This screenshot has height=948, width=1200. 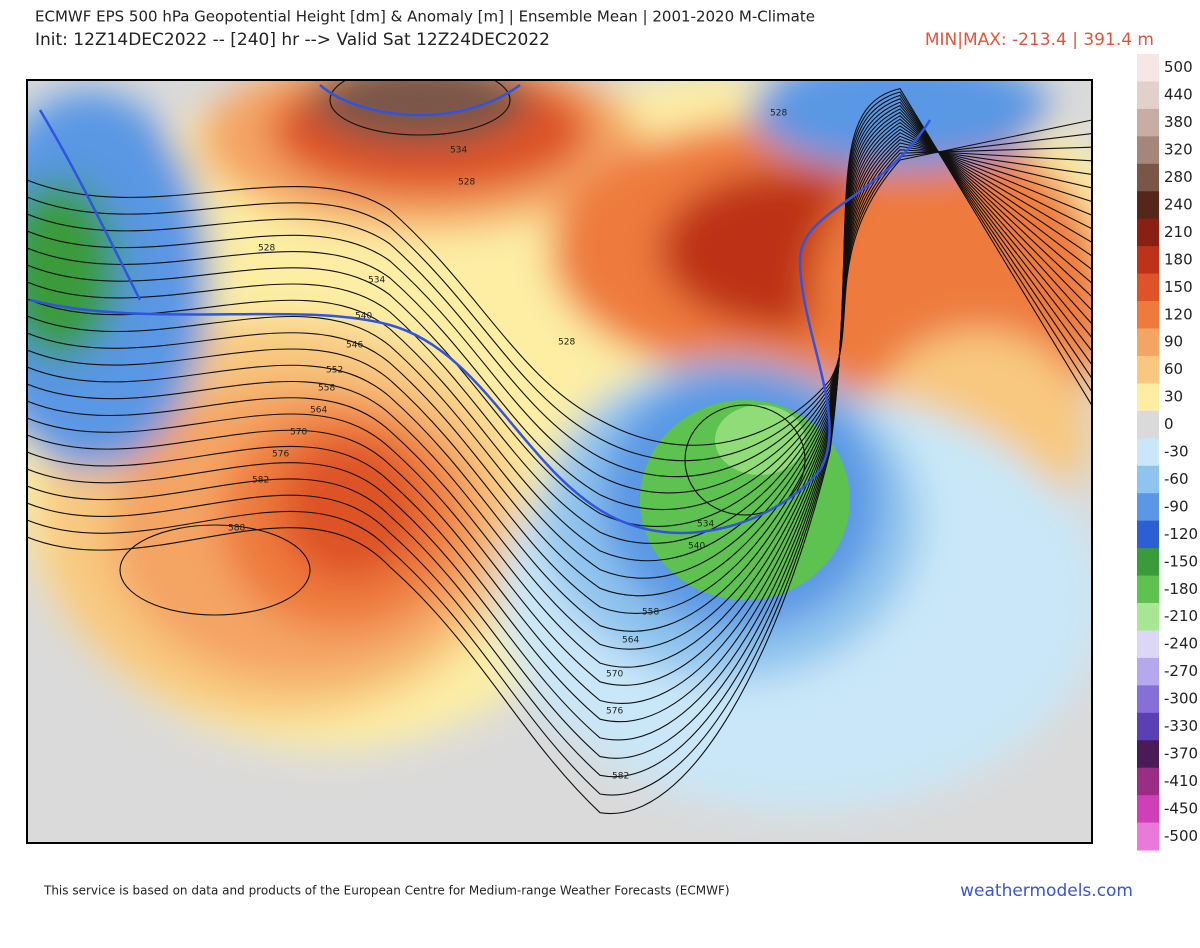 What do you see at coordinates (1178, 95) in the screenshot?
I see `legend-label: 440` at bounding box center [1178, 95].